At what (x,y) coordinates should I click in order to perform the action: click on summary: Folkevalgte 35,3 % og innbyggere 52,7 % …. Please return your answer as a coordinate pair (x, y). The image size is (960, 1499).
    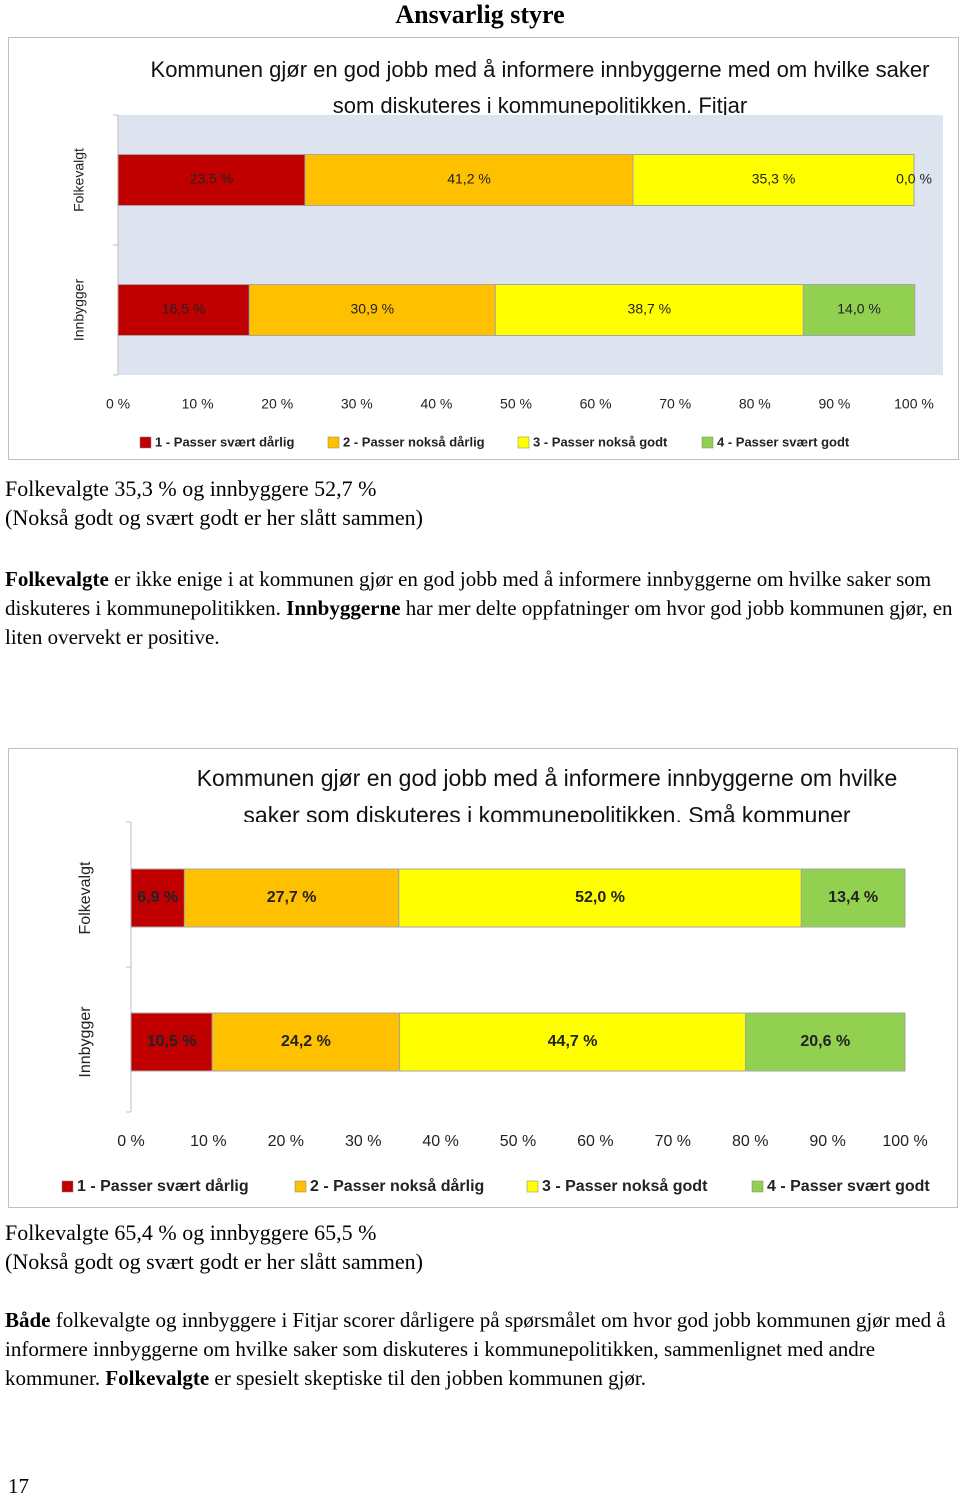
    Looking at the image, I should click on (480, 503).